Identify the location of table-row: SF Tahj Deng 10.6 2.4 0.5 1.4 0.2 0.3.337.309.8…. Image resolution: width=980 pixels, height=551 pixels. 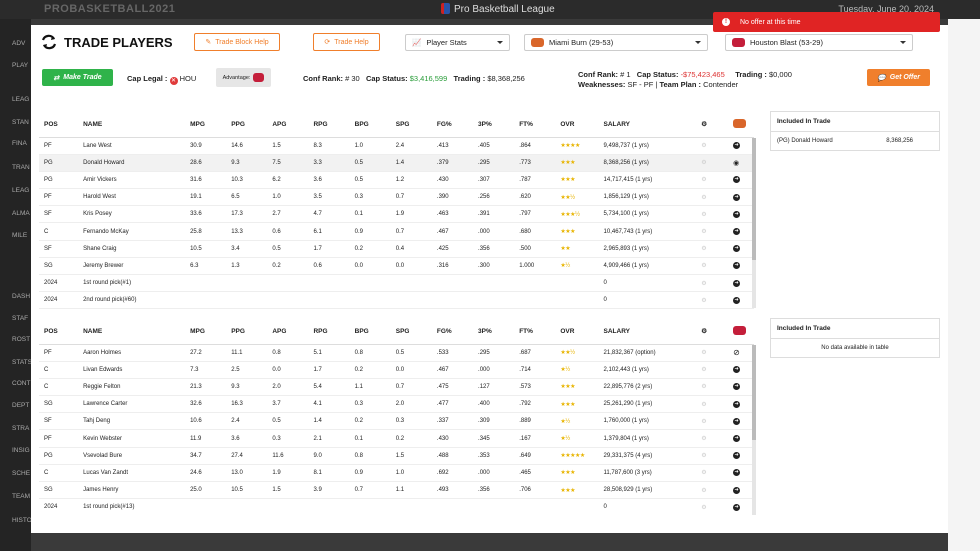
(396, 421).